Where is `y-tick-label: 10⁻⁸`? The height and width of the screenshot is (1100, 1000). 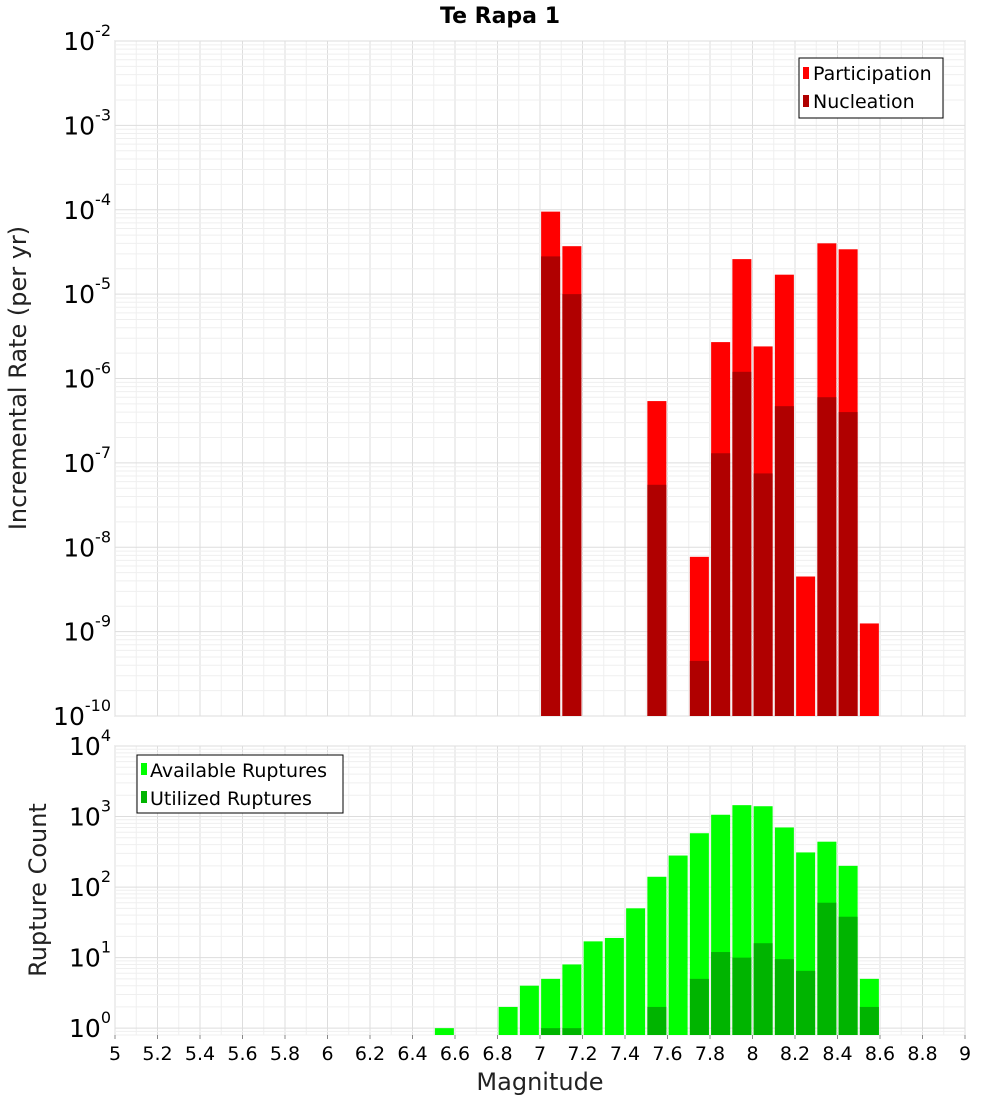 y-tick-label: 10⁻⁸ is located at coordinates (87, 544).